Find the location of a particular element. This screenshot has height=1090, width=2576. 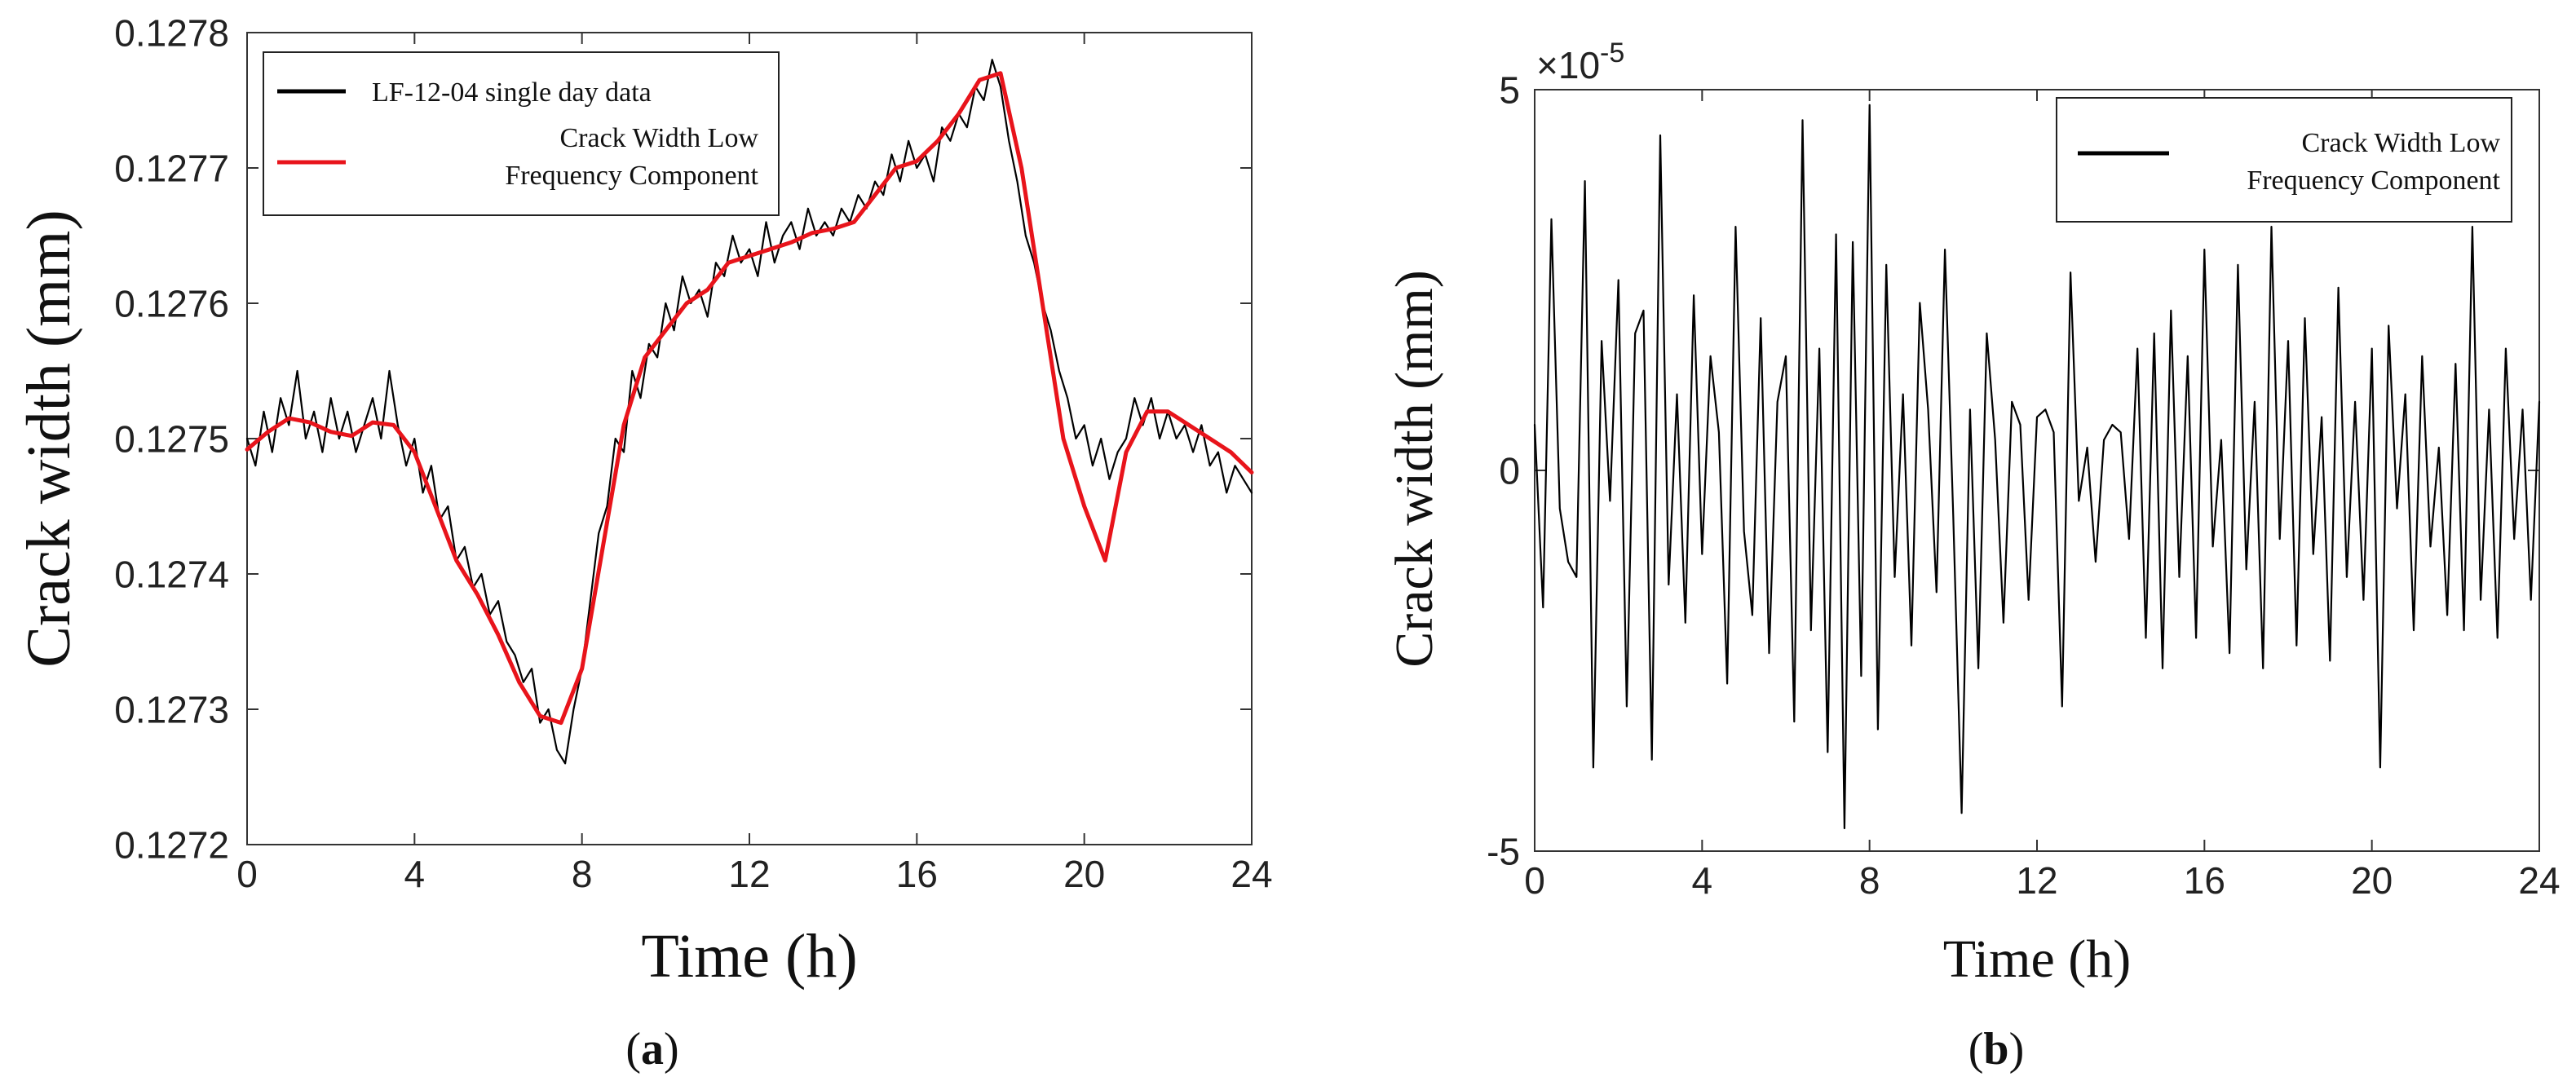

panel-b-legend-box is located at coordinates (2284, 160).